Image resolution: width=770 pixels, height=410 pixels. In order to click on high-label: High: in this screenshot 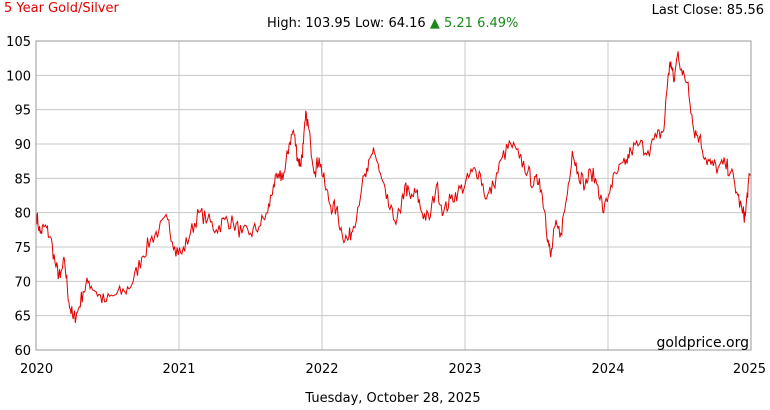, I will do `click(284, 23)`.